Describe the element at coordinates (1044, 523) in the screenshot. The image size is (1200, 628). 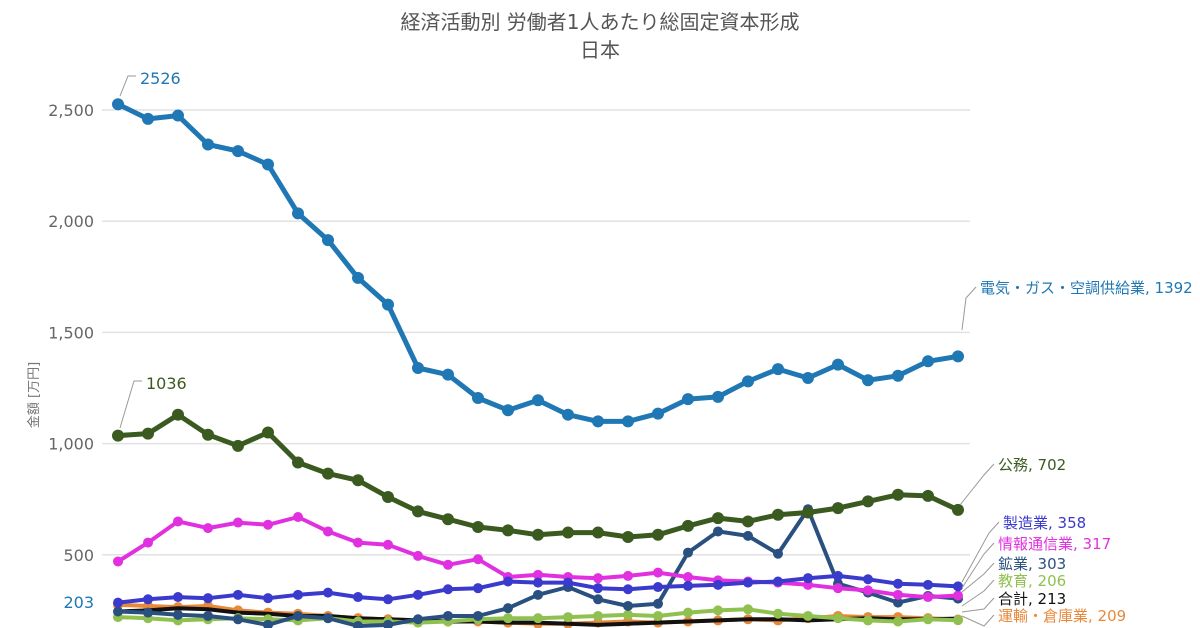
I see `series-end-label: 製造業, 358` at that location.